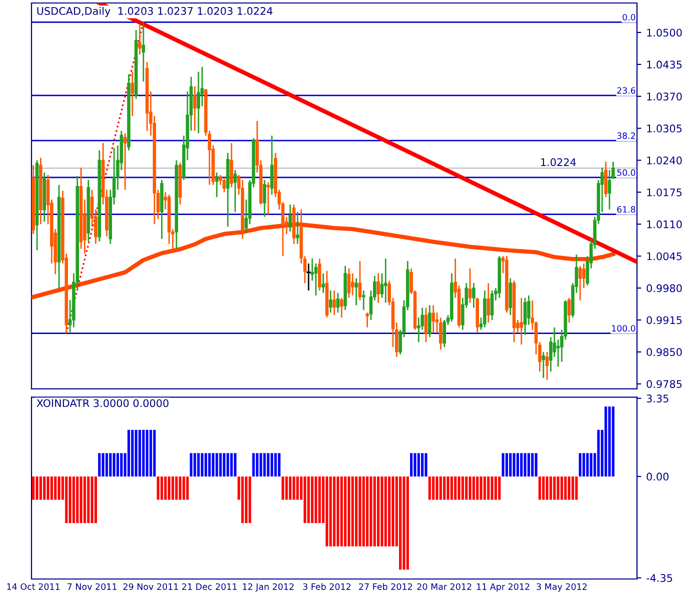 This screenshot has width=700, height=600. I want to click on x-tick-label: 3 May 2012, so click(561, 587).